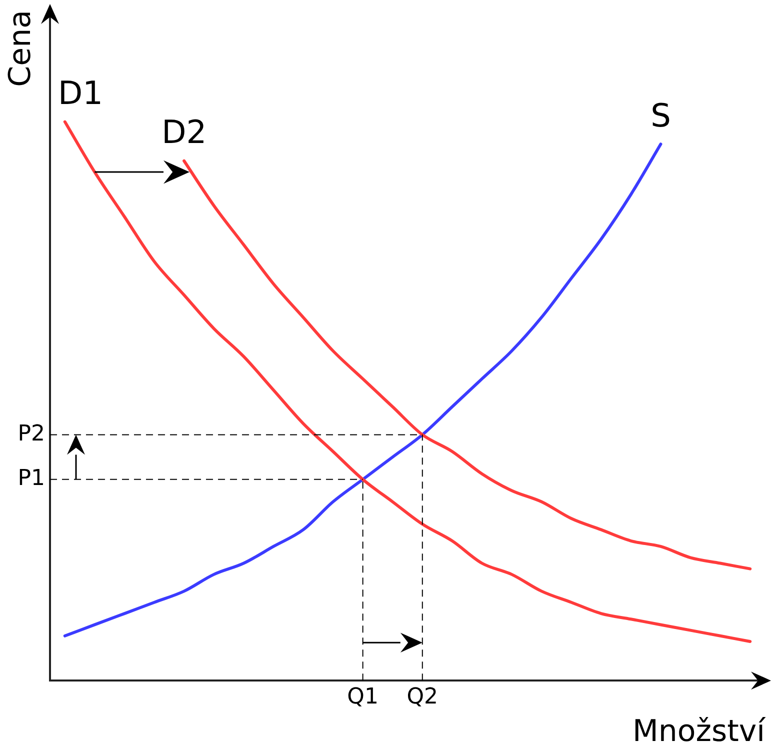 Image resolution: width=773 pixels, height=751 pixels. What do you see at coordinates (422, 697) in the screenshot?
I see `x-tick-label: Q2` at bounding box center [422, 697].